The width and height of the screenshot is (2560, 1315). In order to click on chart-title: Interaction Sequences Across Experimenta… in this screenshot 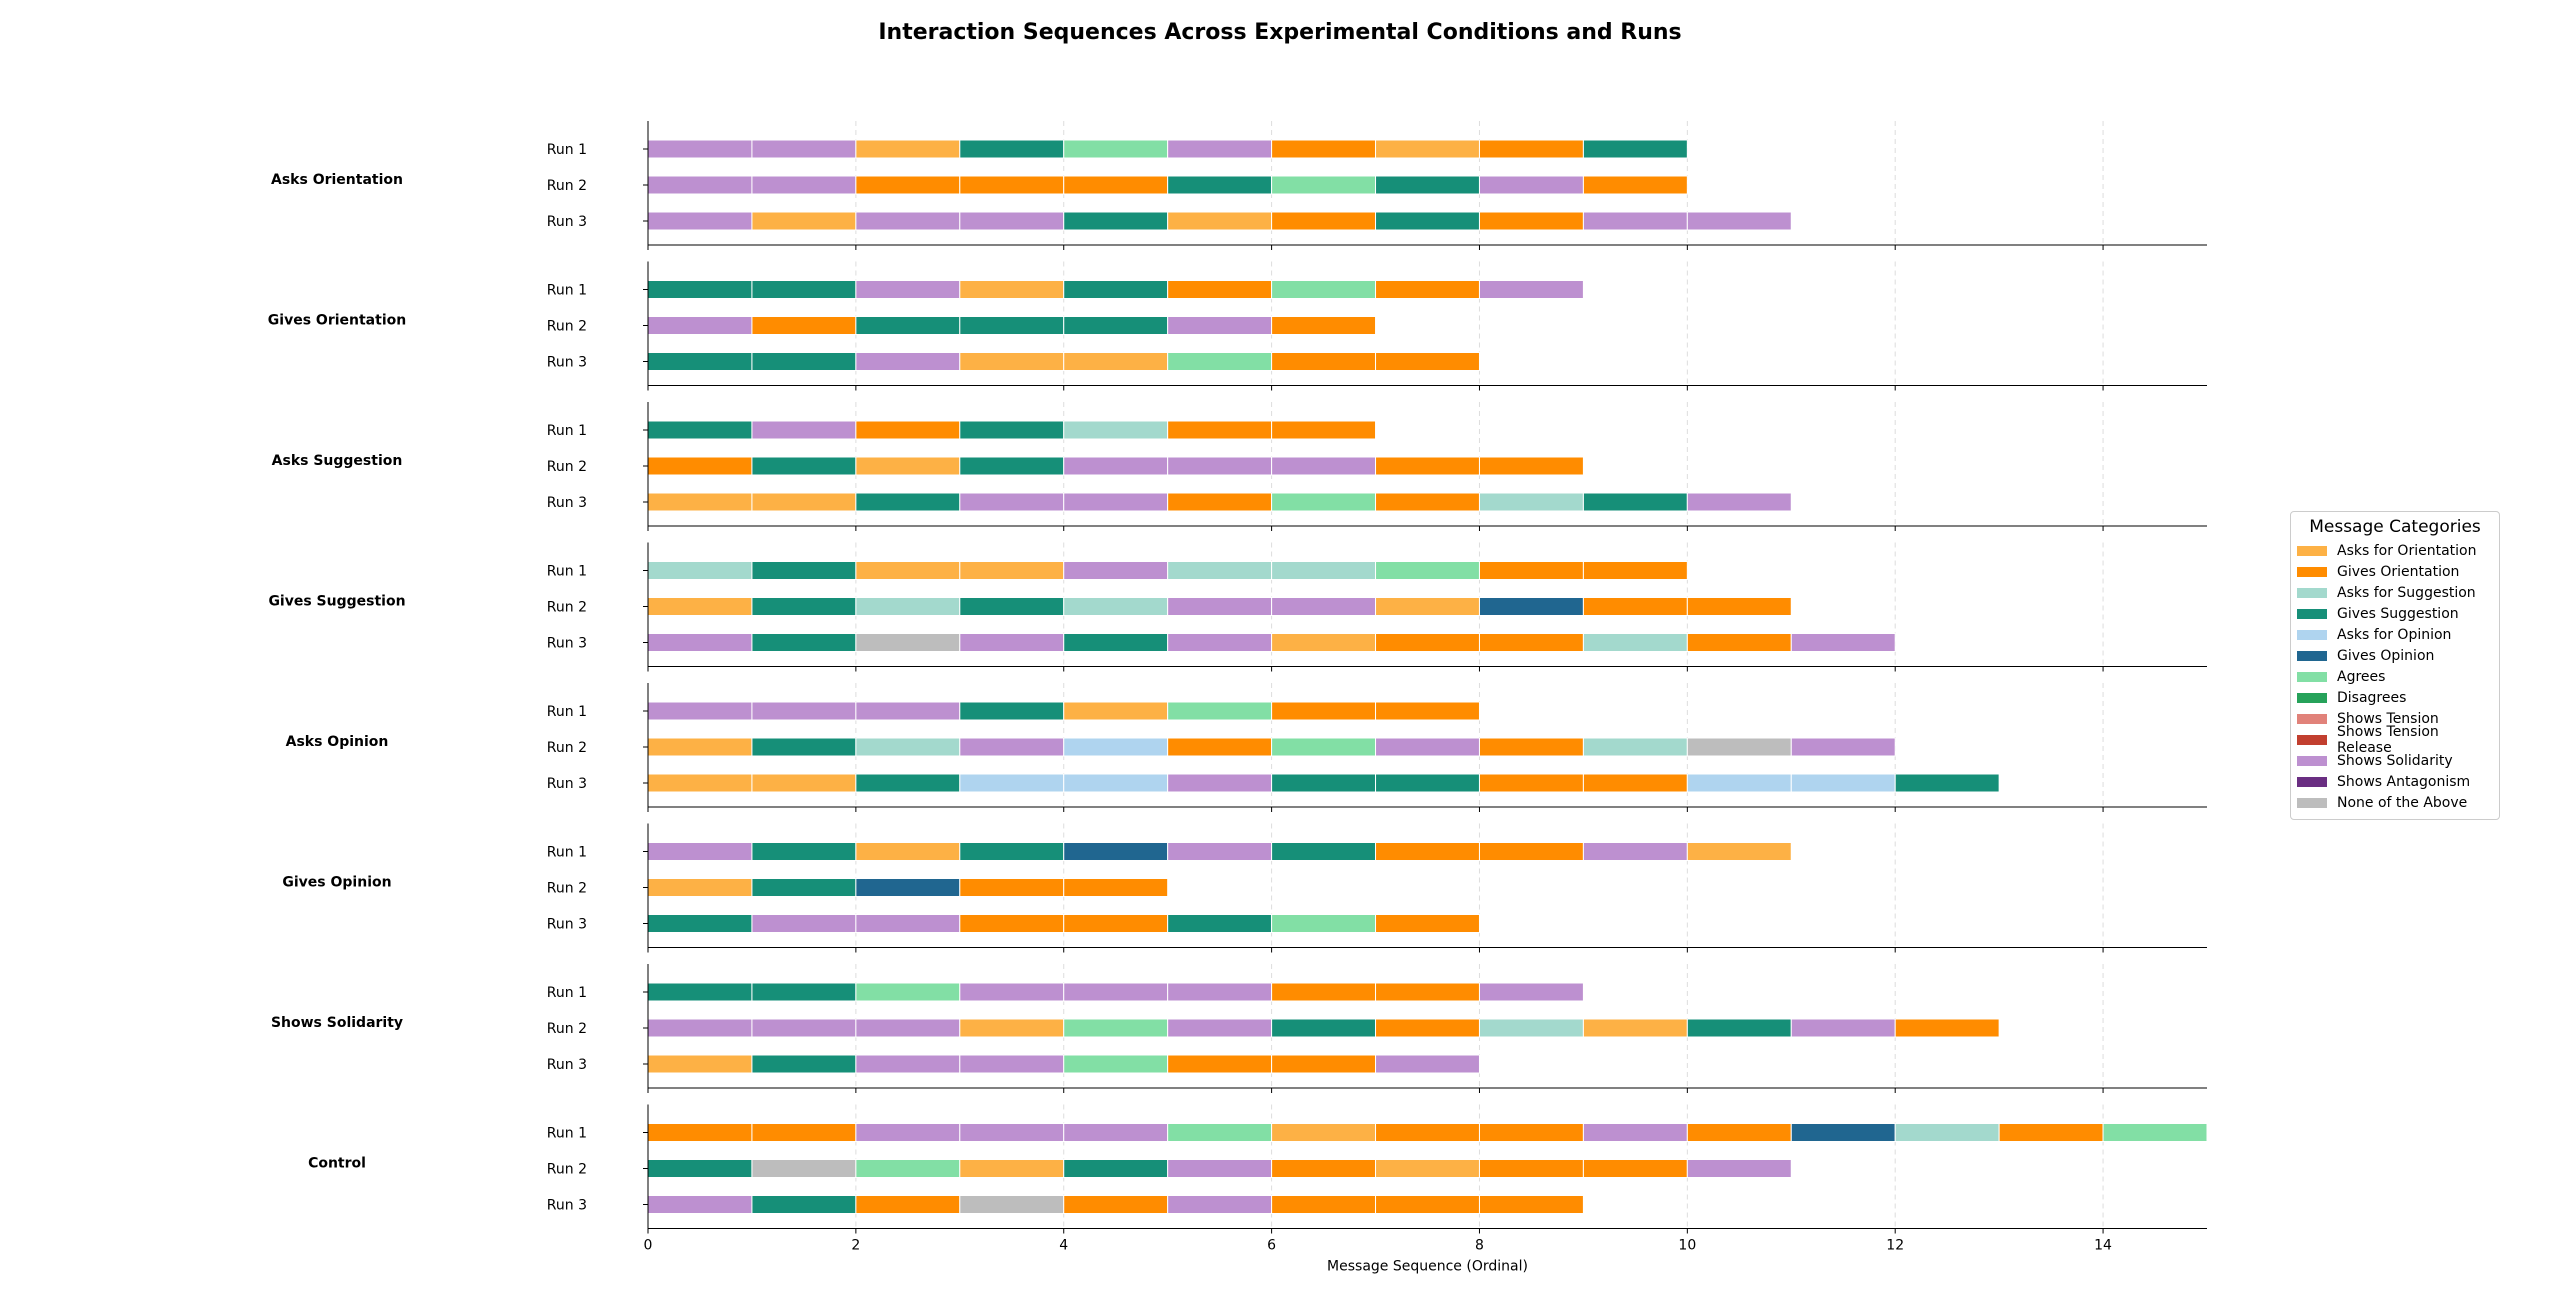, I will do `click(1280, 32)`.